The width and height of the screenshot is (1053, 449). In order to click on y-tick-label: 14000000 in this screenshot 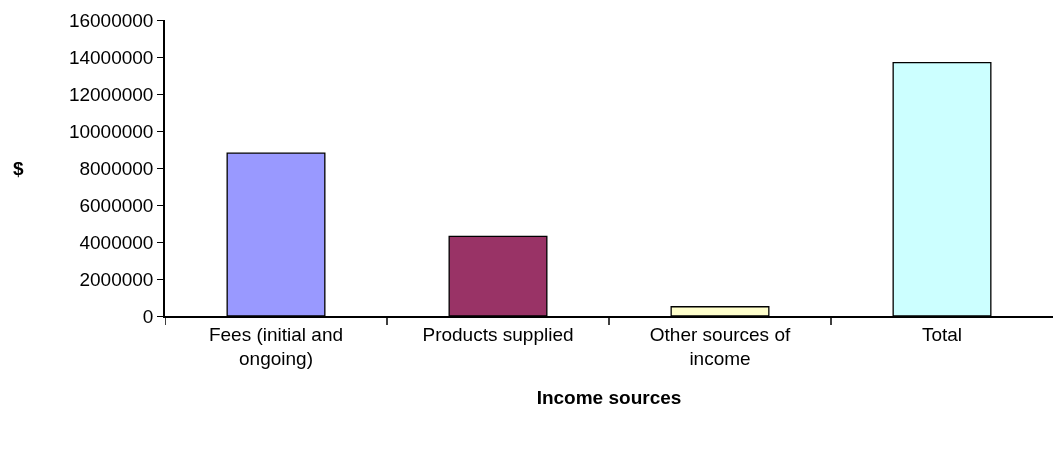, I will do `click(111, 57)`.